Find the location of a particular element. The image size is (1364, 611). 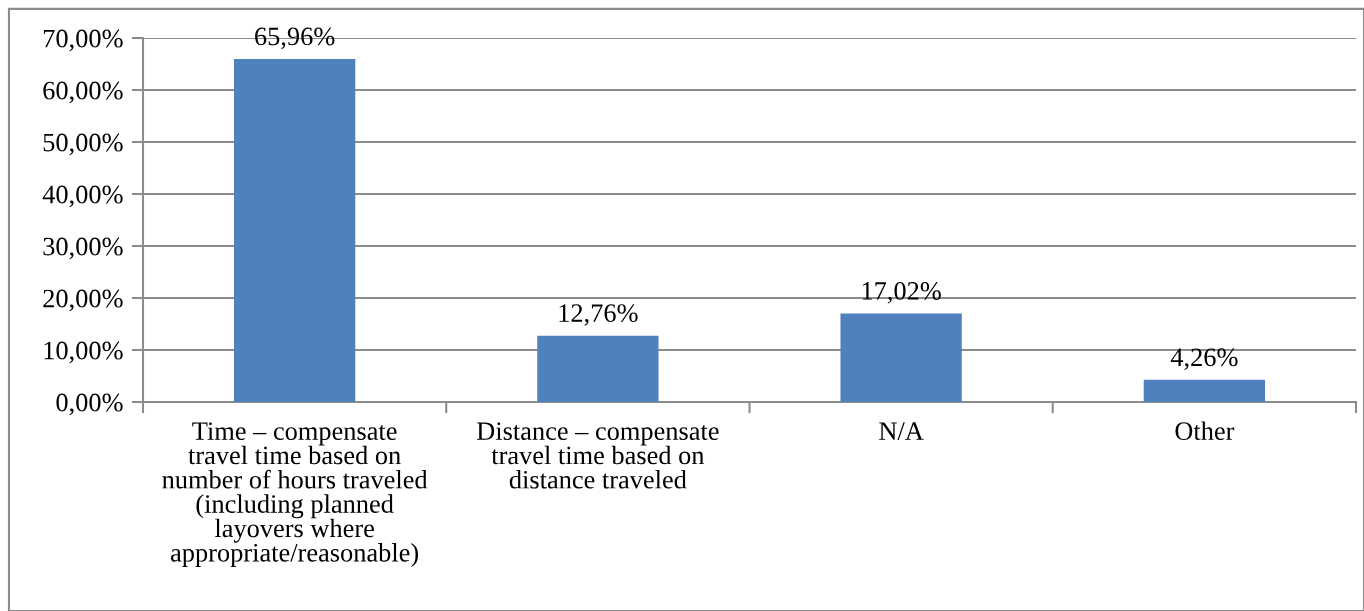

y-tick-label: 60,00% is located at coordinates (83, 92).